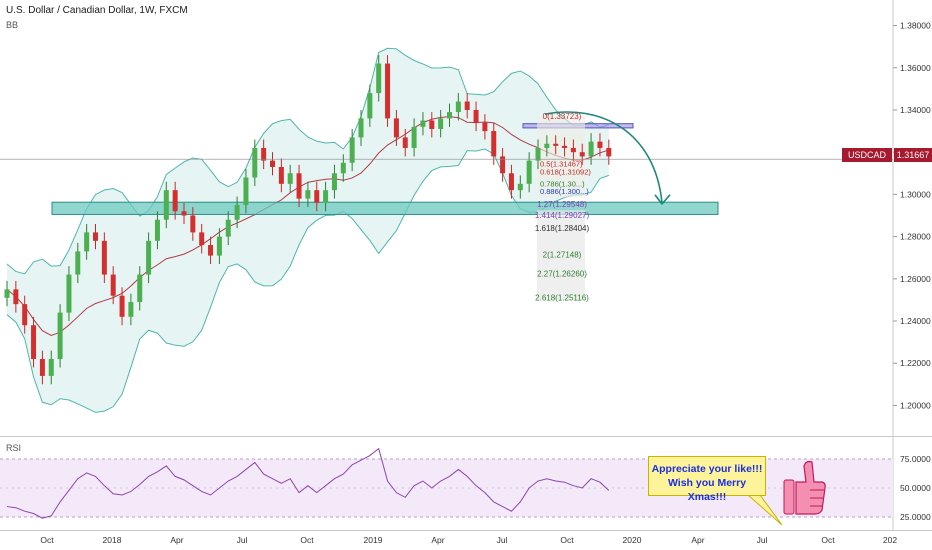  Describe the element at coordinates (561, 163) in the screenshot. I see `fib-retracement-label: 0.5(1.31467)` at that location.